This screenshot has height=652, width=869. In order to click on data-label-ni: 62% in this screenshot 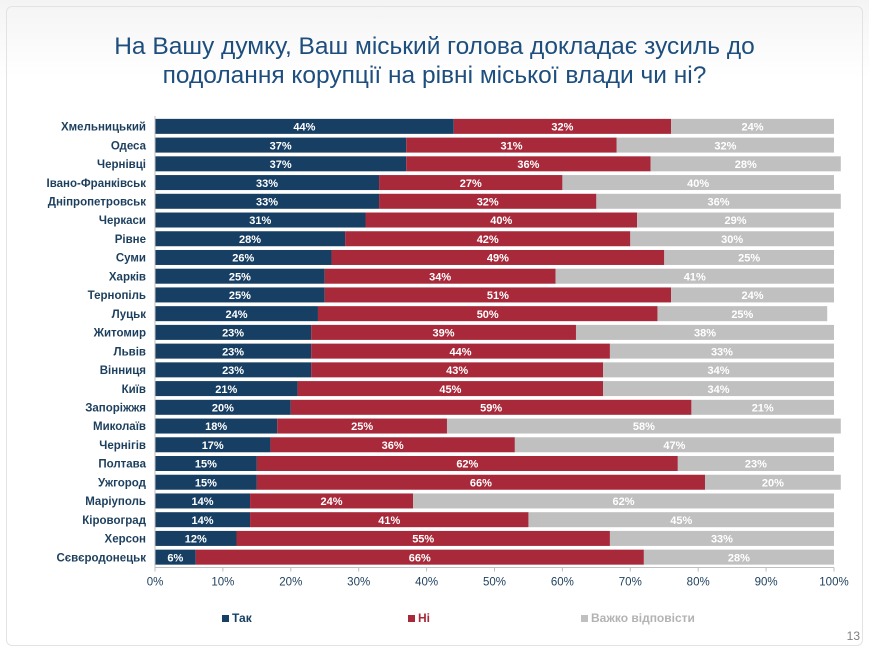, I will do `click(467, 465)`.